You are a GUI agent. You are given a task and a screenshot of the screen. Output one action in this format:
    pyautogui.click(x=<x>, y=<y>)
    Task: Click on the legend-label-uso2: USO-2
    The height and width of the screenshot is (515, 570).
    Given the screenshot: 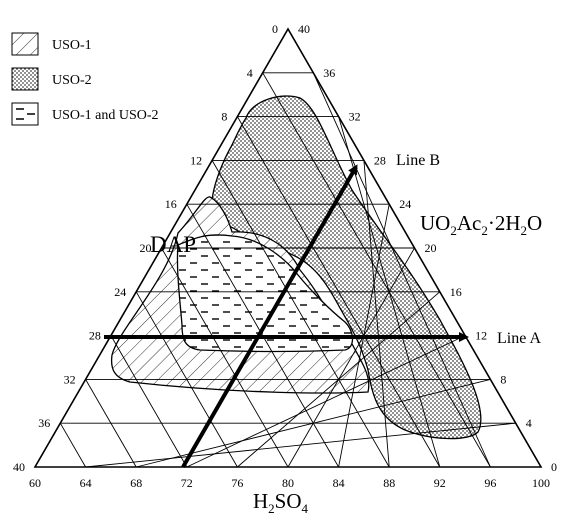 What is the action you would take?
    pyautogui.click(x=72, y=80)
    